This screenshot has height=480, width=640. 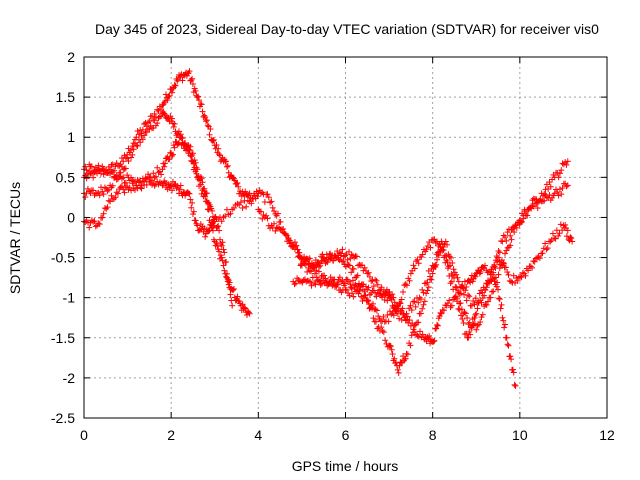 I want to click on x-tick-label: 6, so click(x=346, y=435).